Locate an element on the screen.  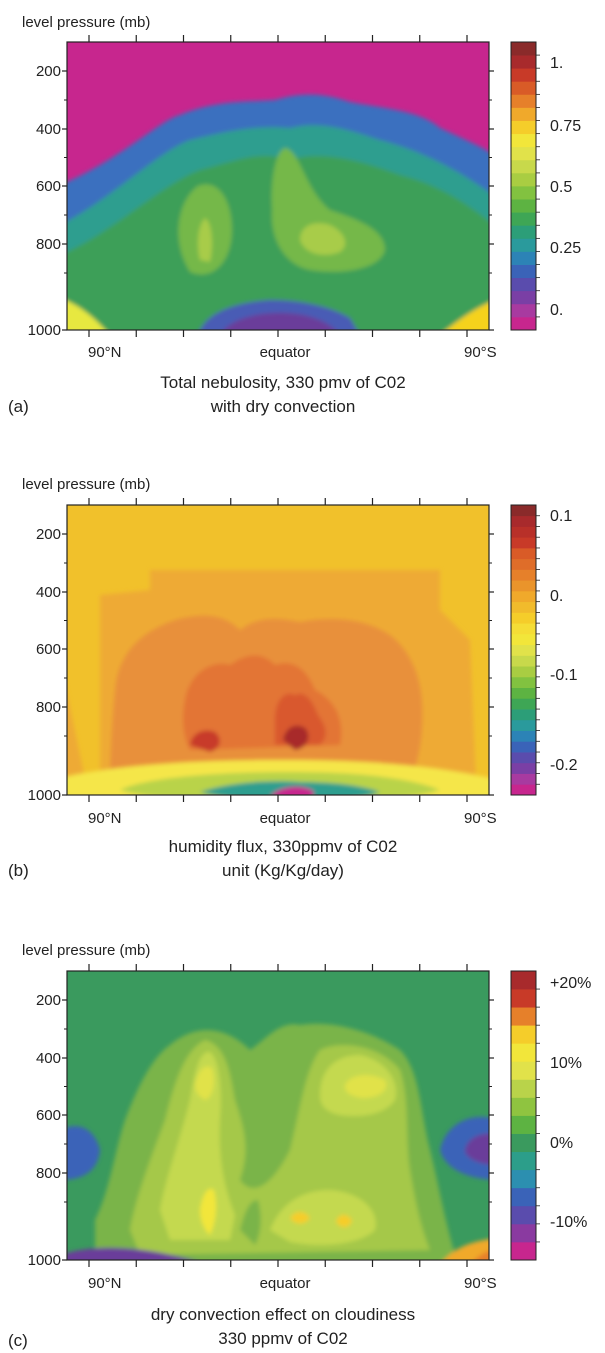
panel-a-colorbar-label: 0.75 is located at coordinates (565, 126).